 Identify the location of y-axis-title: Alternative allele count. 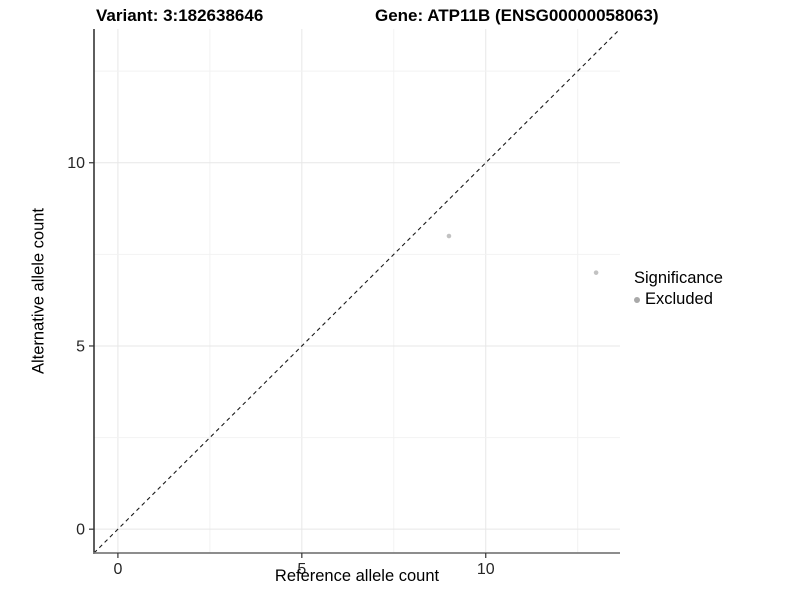
(38, 291).